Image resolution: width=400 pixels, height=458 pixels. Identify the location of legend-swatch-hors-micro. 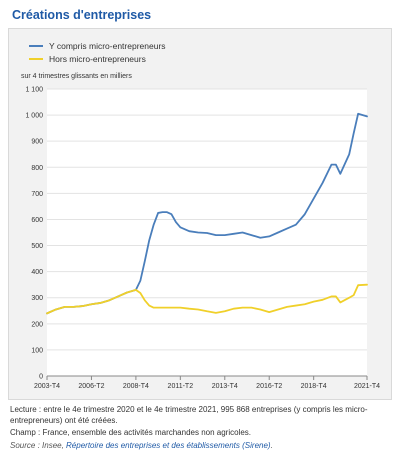
(36, 58).